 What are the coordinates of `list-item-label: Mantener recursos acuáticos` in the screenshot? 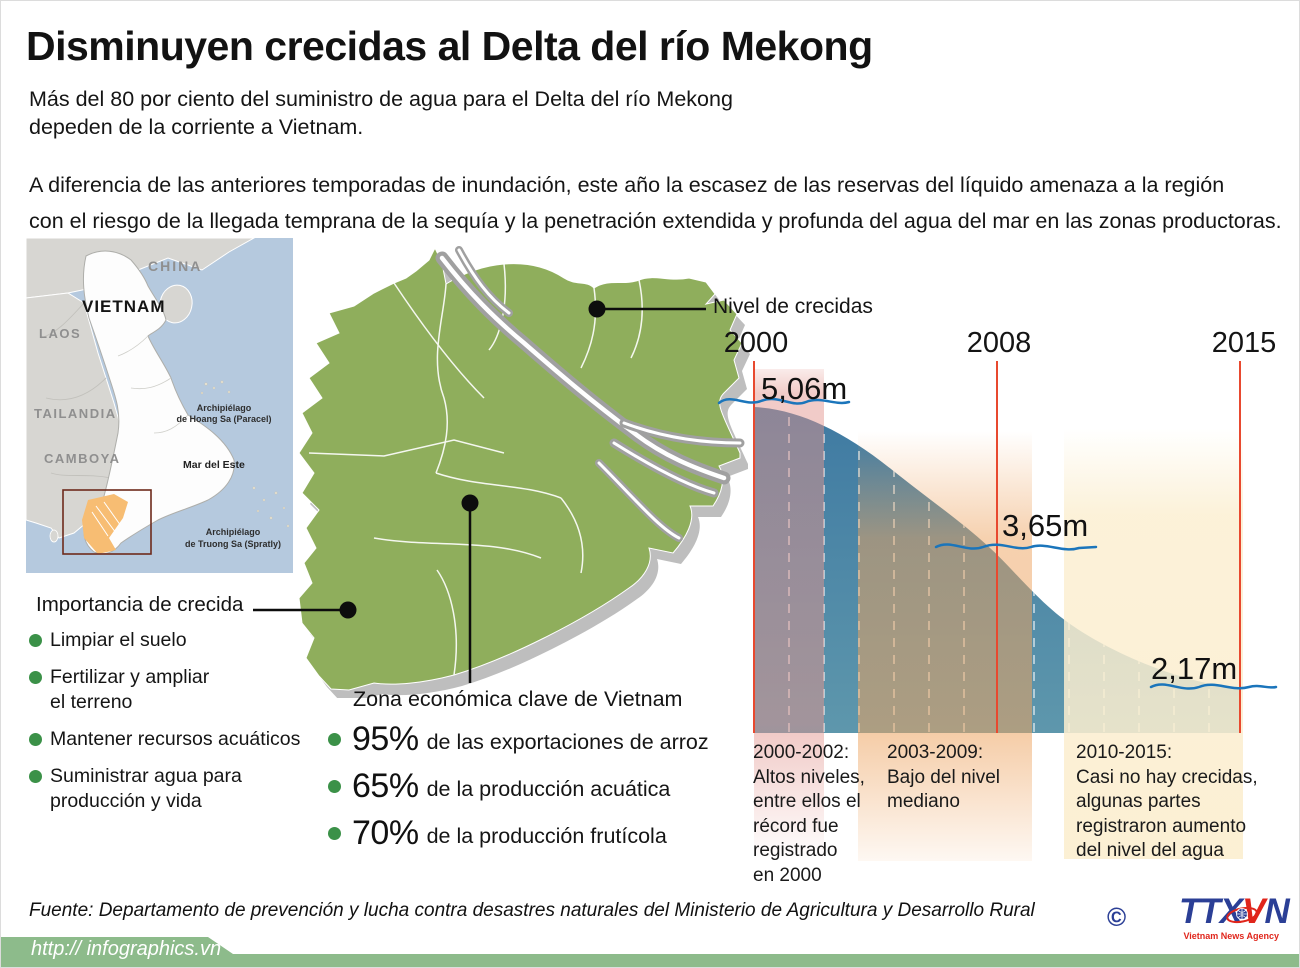 It's located at (175, 739).